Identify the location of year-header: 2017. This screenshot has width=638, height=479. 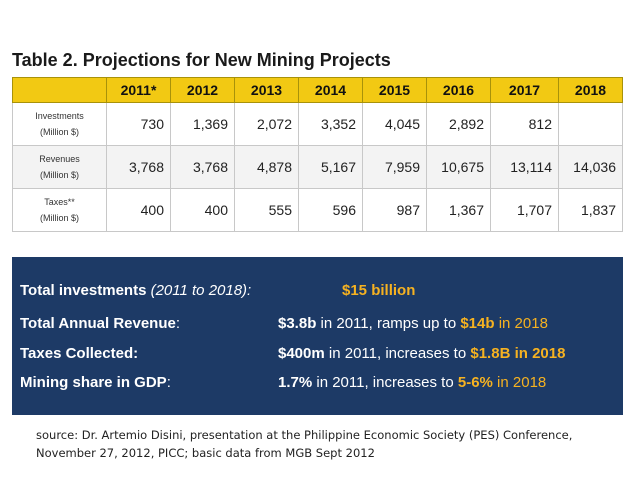
(524, 90).